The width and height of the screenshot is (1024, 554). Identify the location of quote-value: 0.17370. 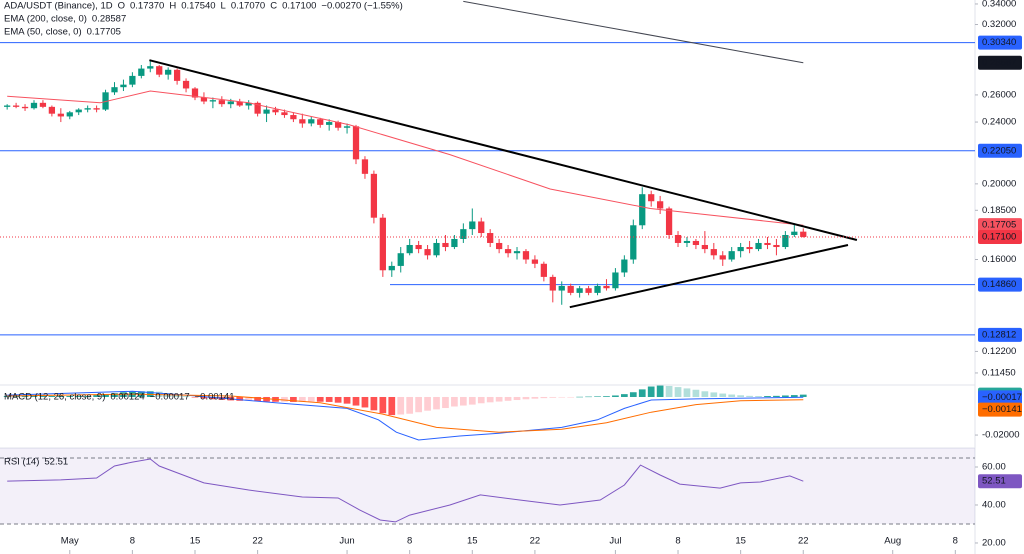
(147, 6).